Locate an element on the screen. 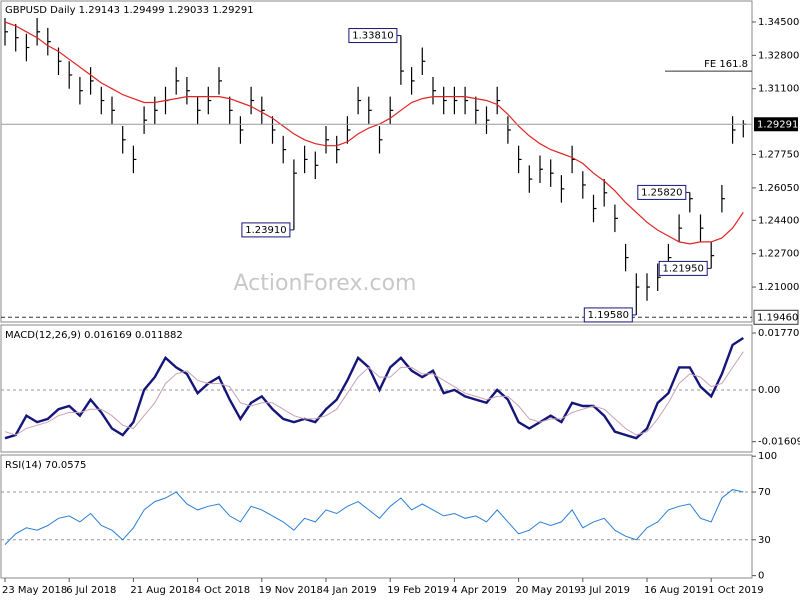  annotation-label: 1.21950 is located at coordinates (683, 268).